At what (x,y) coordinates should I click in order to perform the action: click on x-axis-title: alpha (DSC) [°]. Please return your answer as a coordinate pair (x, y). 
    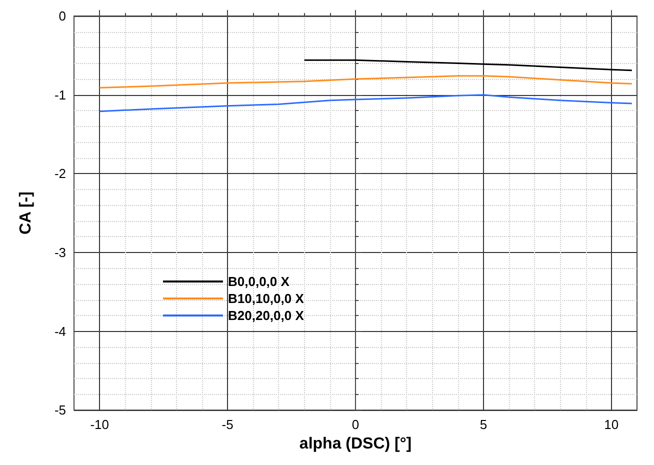
    Looking at the image, I should click on (355, 444).